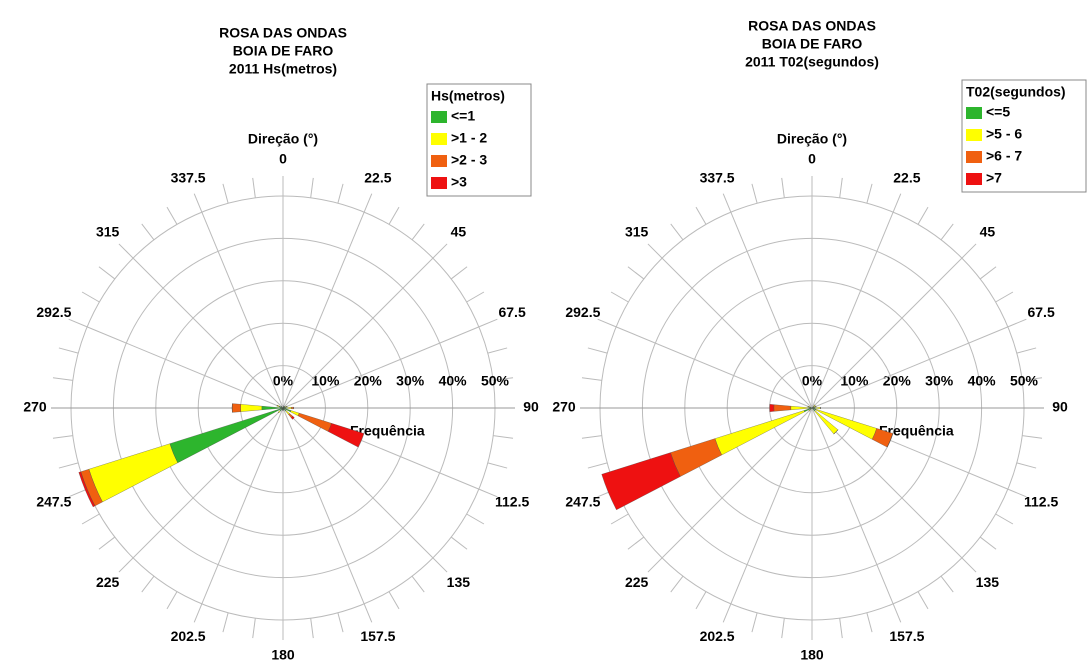 The height and width of the screenshot is (664, 1087). I want to click on chart-title: 2011 T02(segundos), so click(812, 62).